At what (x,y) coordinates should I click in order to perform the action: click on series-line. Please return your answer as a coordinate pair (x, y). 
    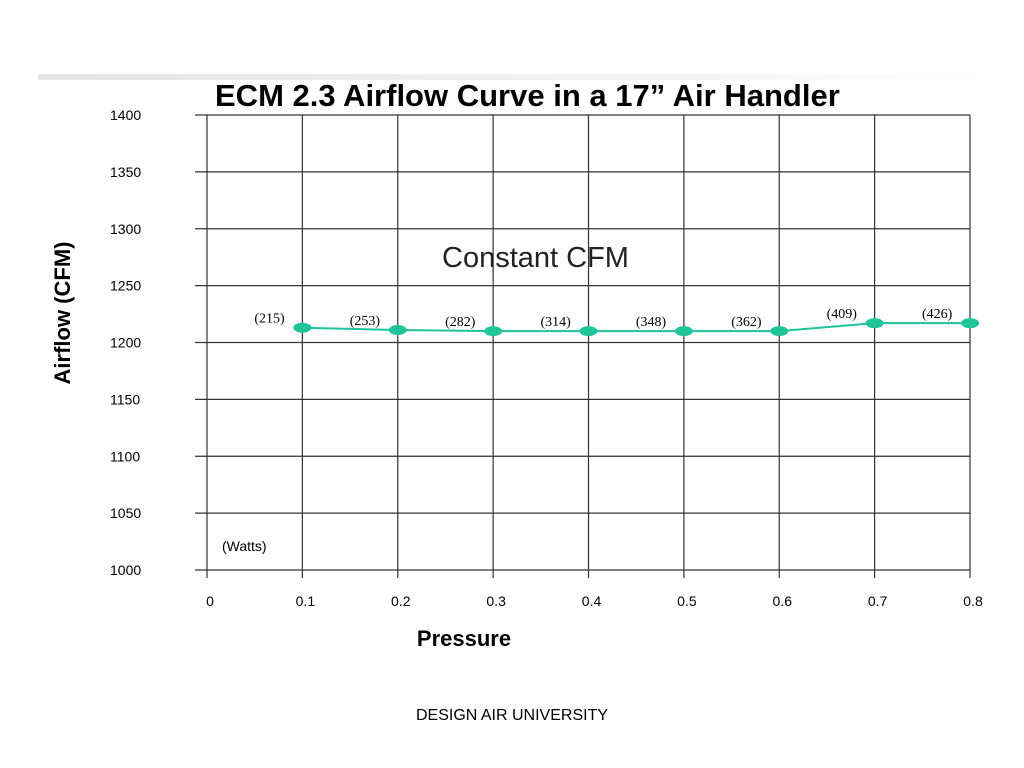
    Looking at the image, I should click on (636, 327).